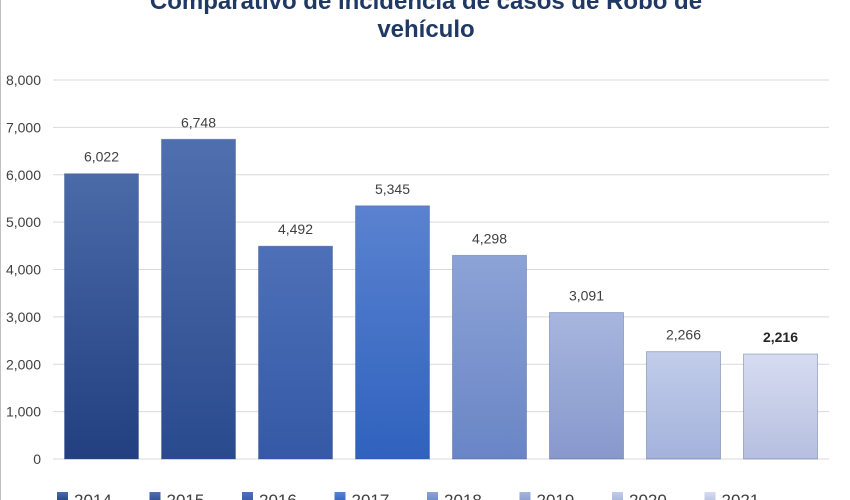 The height and width of the screenshot is (500, 850). I want to click on legend-swatch-2021, so click(710, 496).